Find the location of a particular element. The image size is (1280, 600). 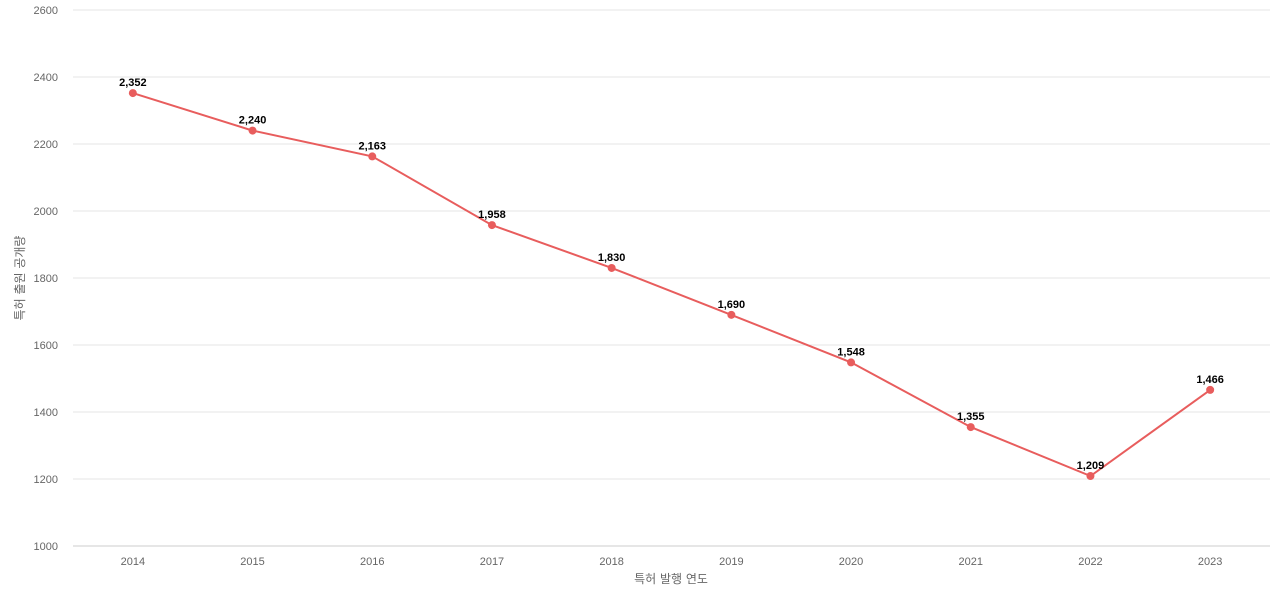

x-tick-label: 2023 is located at coordinates (1210, 562).